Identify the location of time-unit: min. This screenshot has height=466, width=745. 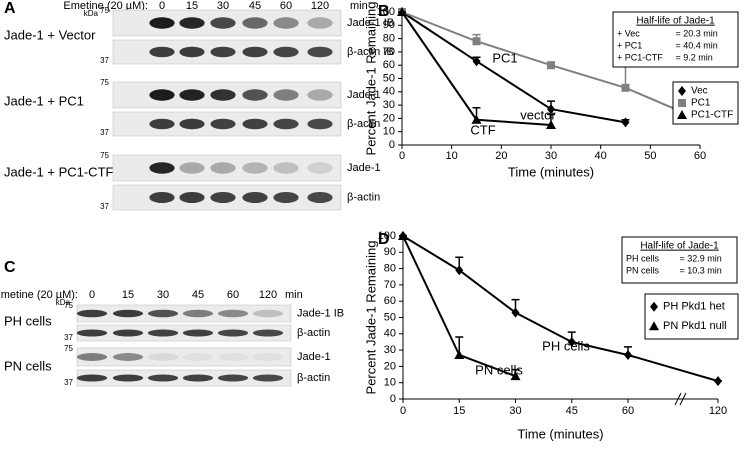
(294, 295).